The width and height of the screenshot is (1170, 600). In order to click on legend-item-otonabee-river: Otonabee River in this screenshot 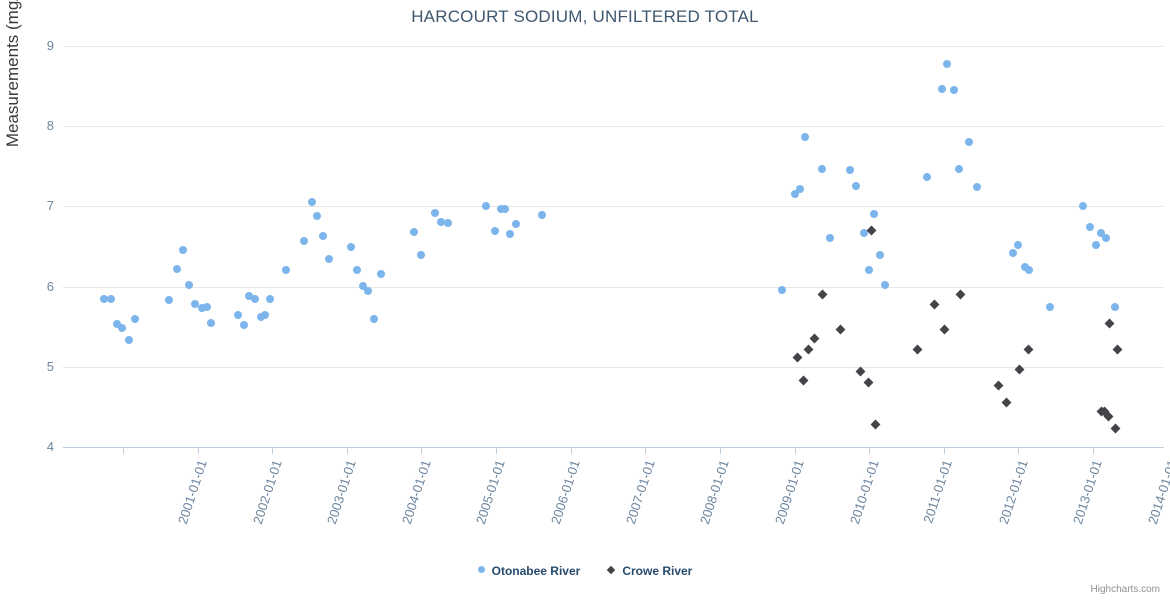, I will do `click(528, 570)`.